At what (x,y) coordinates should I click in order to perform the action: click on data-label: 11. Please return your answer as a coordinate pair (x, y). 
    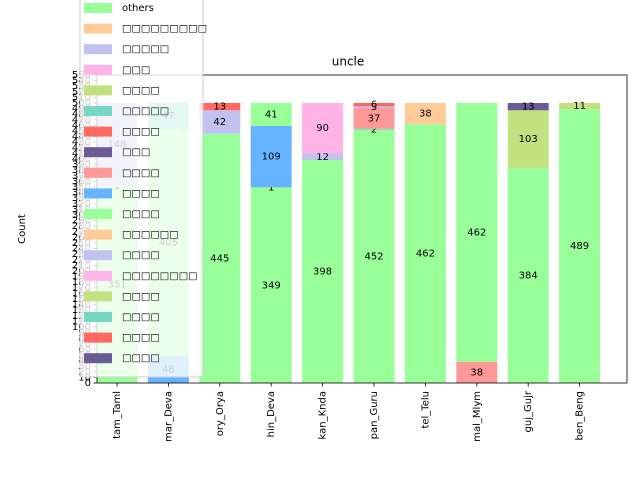
    Looking at the image, I should click on (579, 106).